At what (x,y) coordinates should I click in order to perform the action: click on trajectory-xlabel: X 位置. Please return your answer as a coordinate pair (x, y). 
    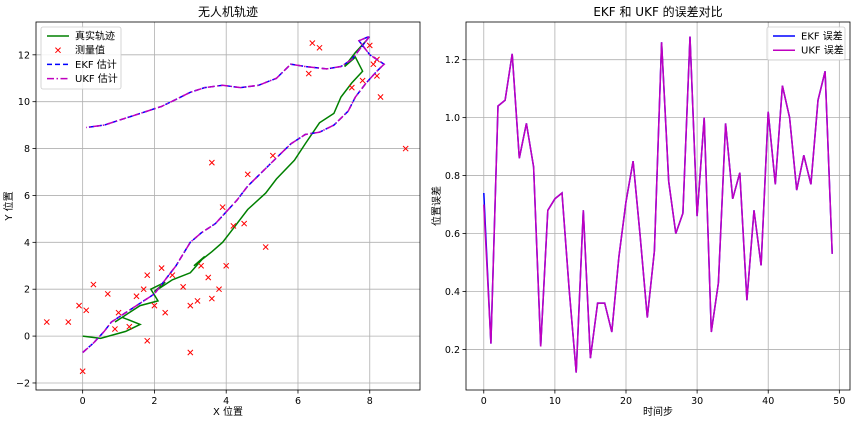
    Looking at the image, I should click on (228, 411).